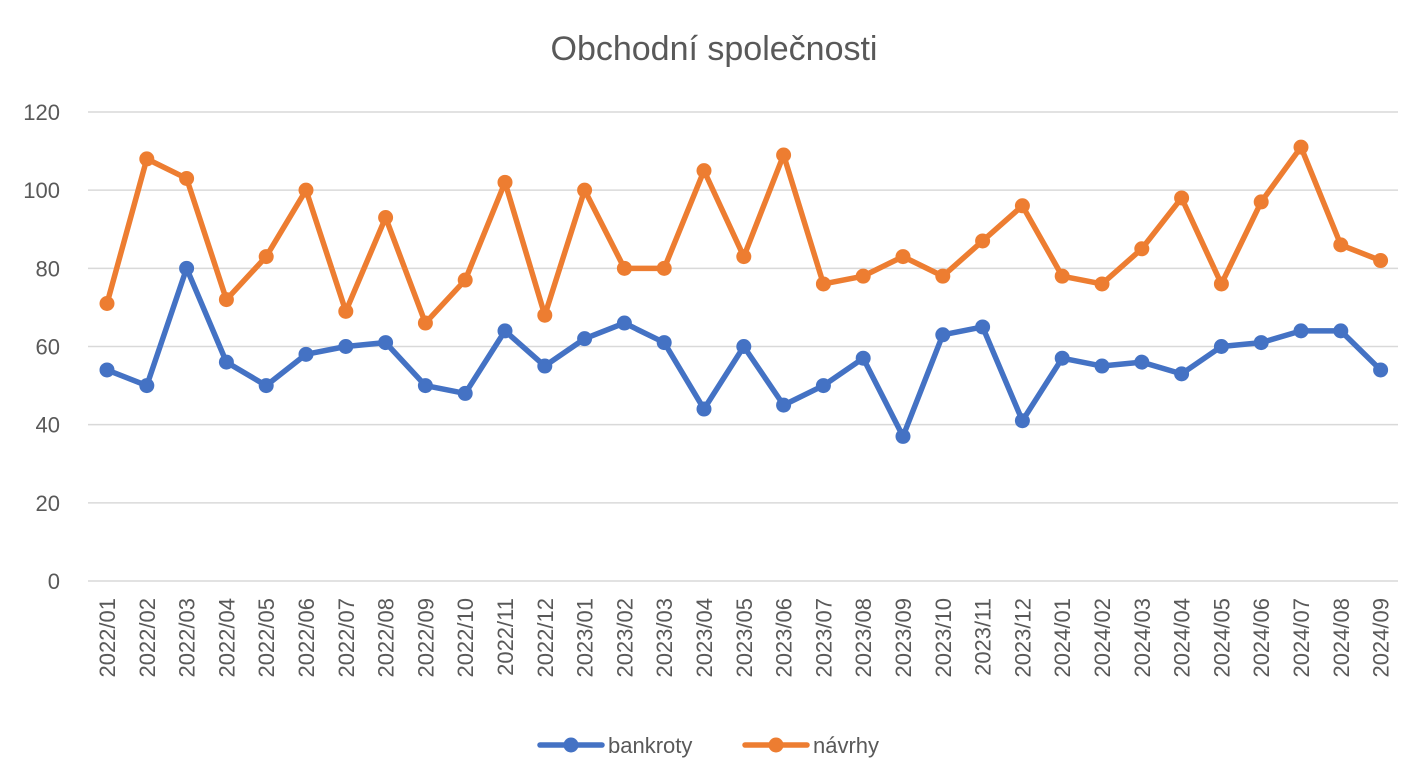 The image size is (1425, 776). Describe the element at coordinates (784, 638) in the screenshot. I see `x-tick-label: 2023/06` at that location.